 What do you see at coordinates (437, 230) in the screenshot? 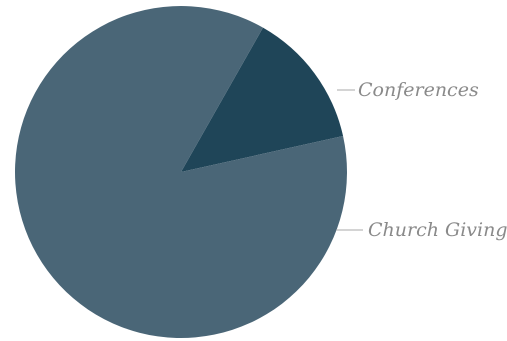
I see `slice-label-church-giving: Church Giving` at bounding box center [437, 230].